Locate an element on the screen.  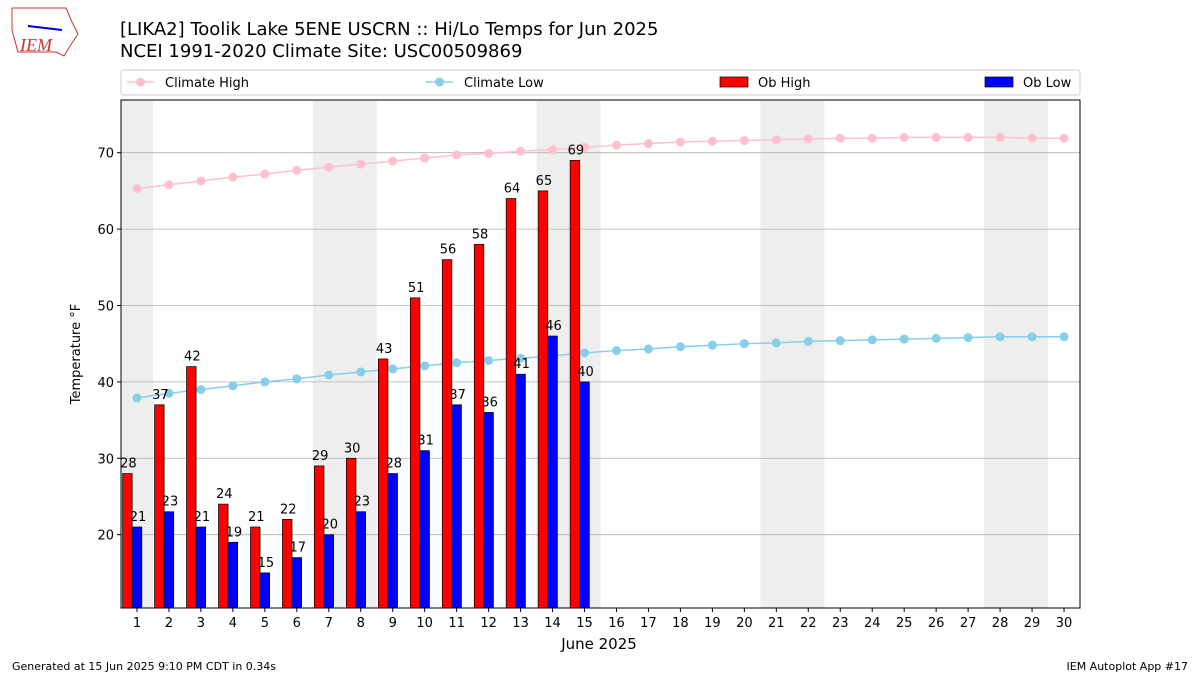
bar-label: 36 is located at coordinates (489, 402).